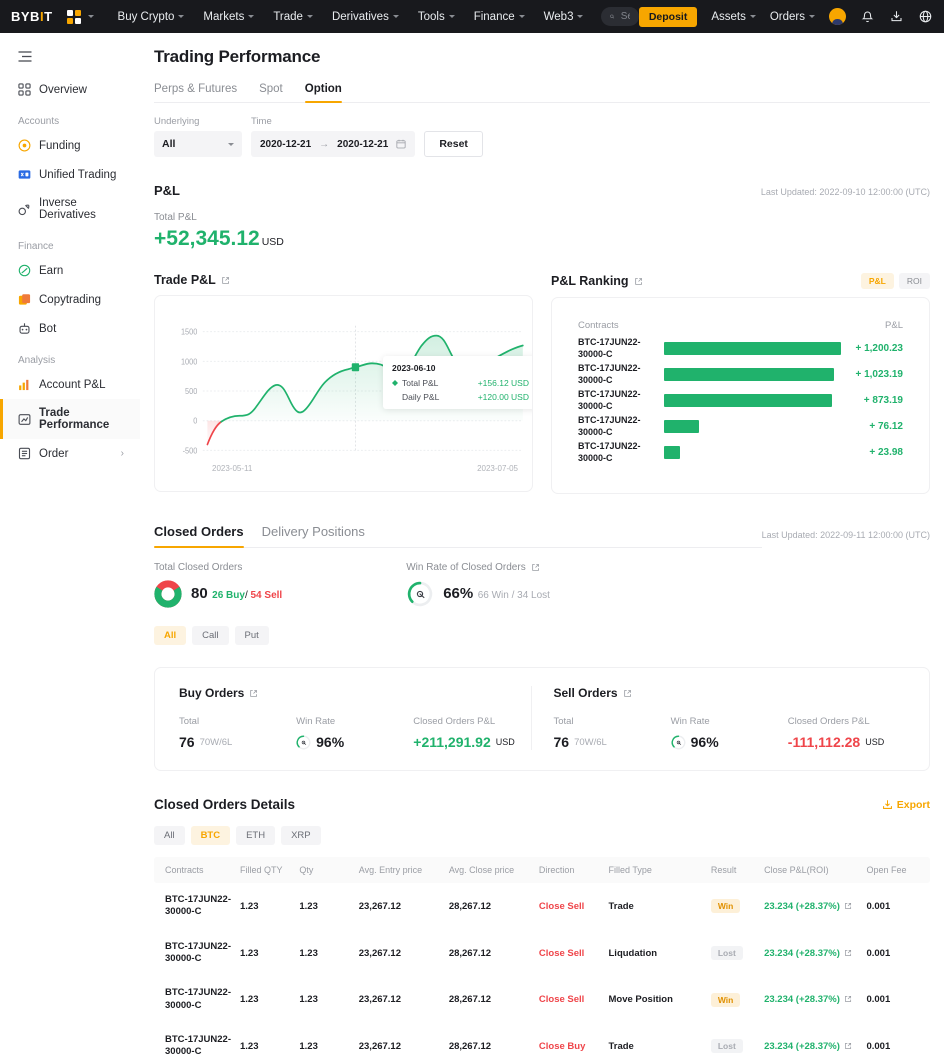  Describe the element at coordinates (70, 60) in the screenshot. I see `sidebar-collapse-button` at that location.